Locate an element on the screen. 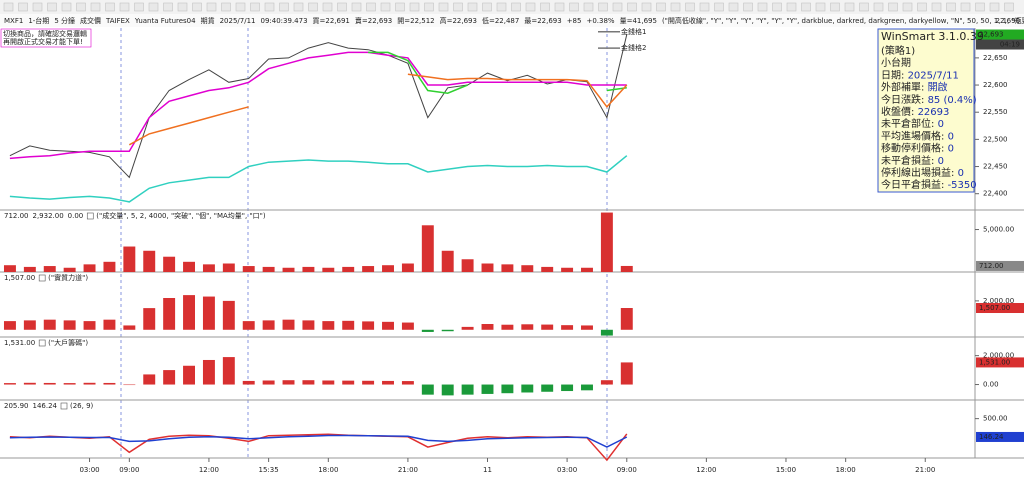  y-tick-label: 2,000.00 is located at coordinates (998, 356).